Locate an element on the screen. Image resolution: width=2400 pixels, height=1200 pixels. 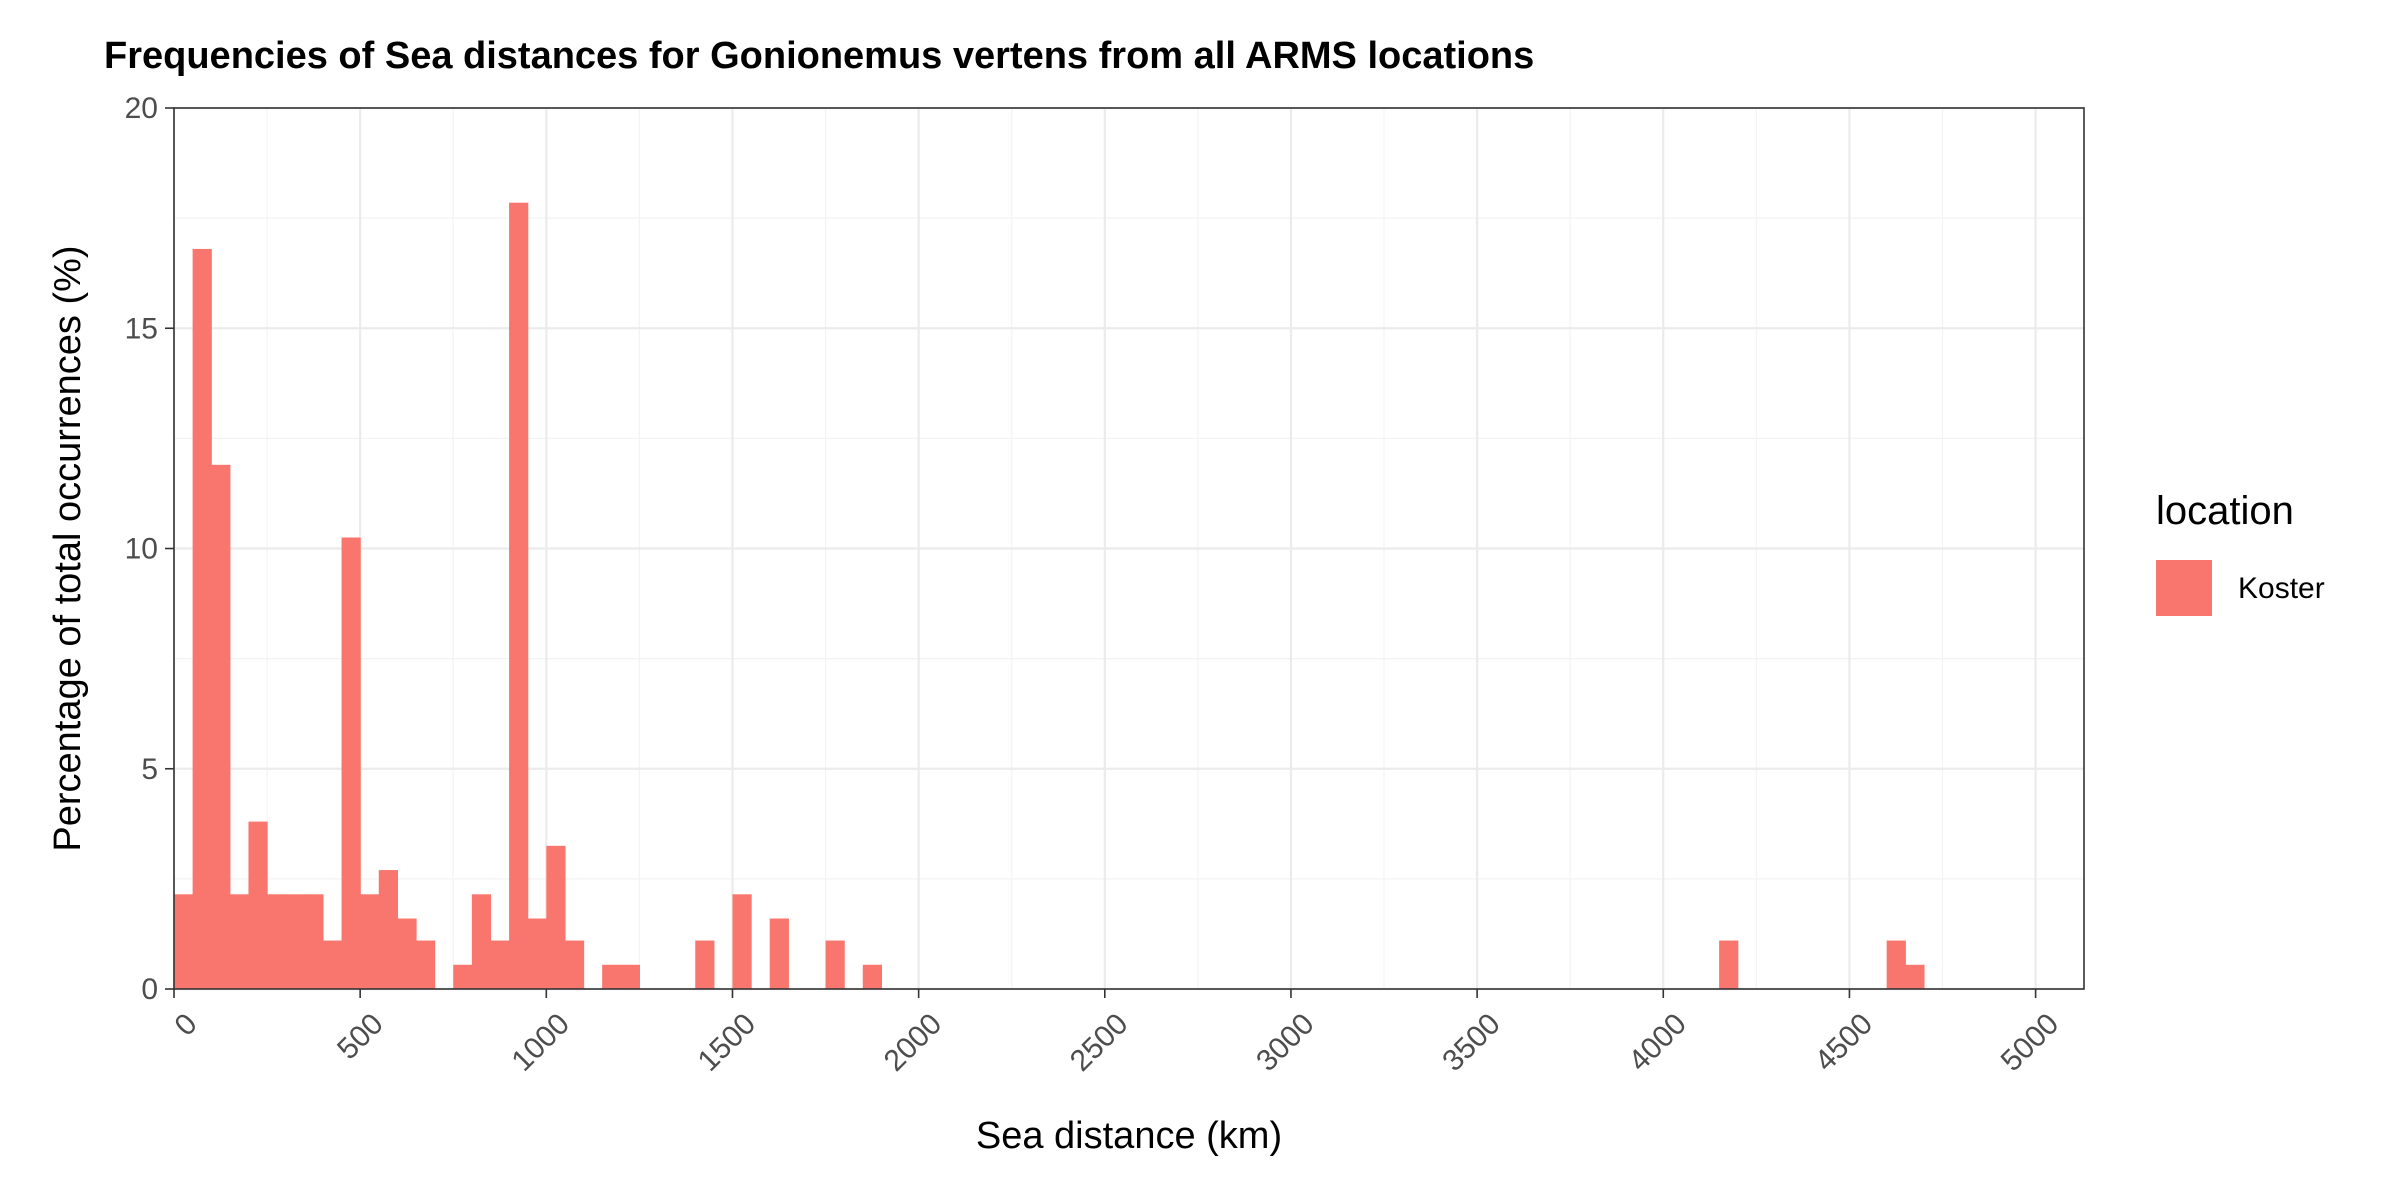
x-axis: 0 500 1000 1500 2000 2500 3000 3500 4000 4500 5000 is located at coordinates (1117, 1033).